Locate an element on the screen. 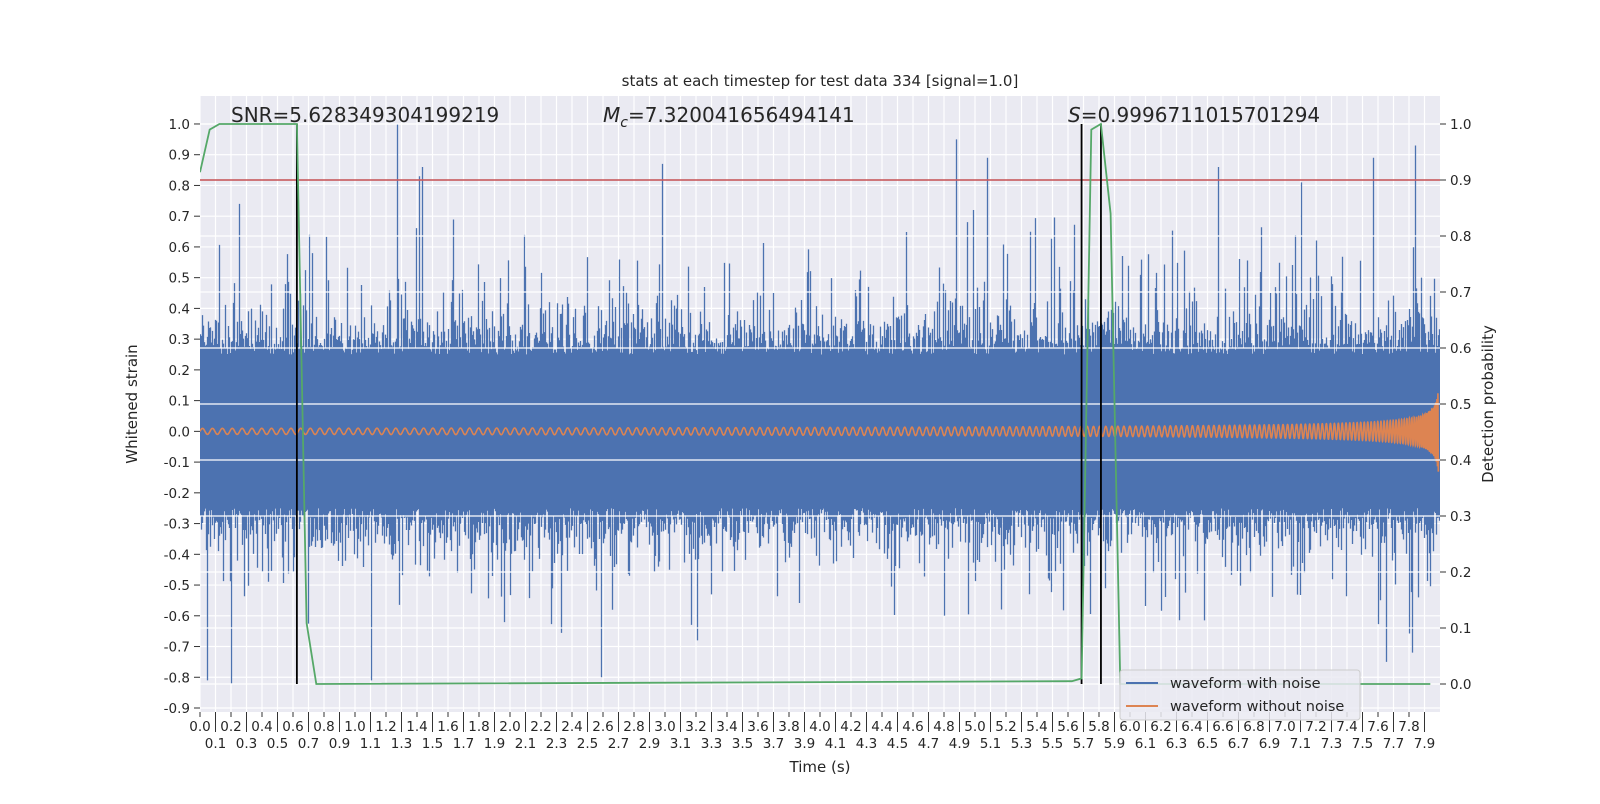  x-tick-label: 6.8 is located at coordinates (1253, 727).